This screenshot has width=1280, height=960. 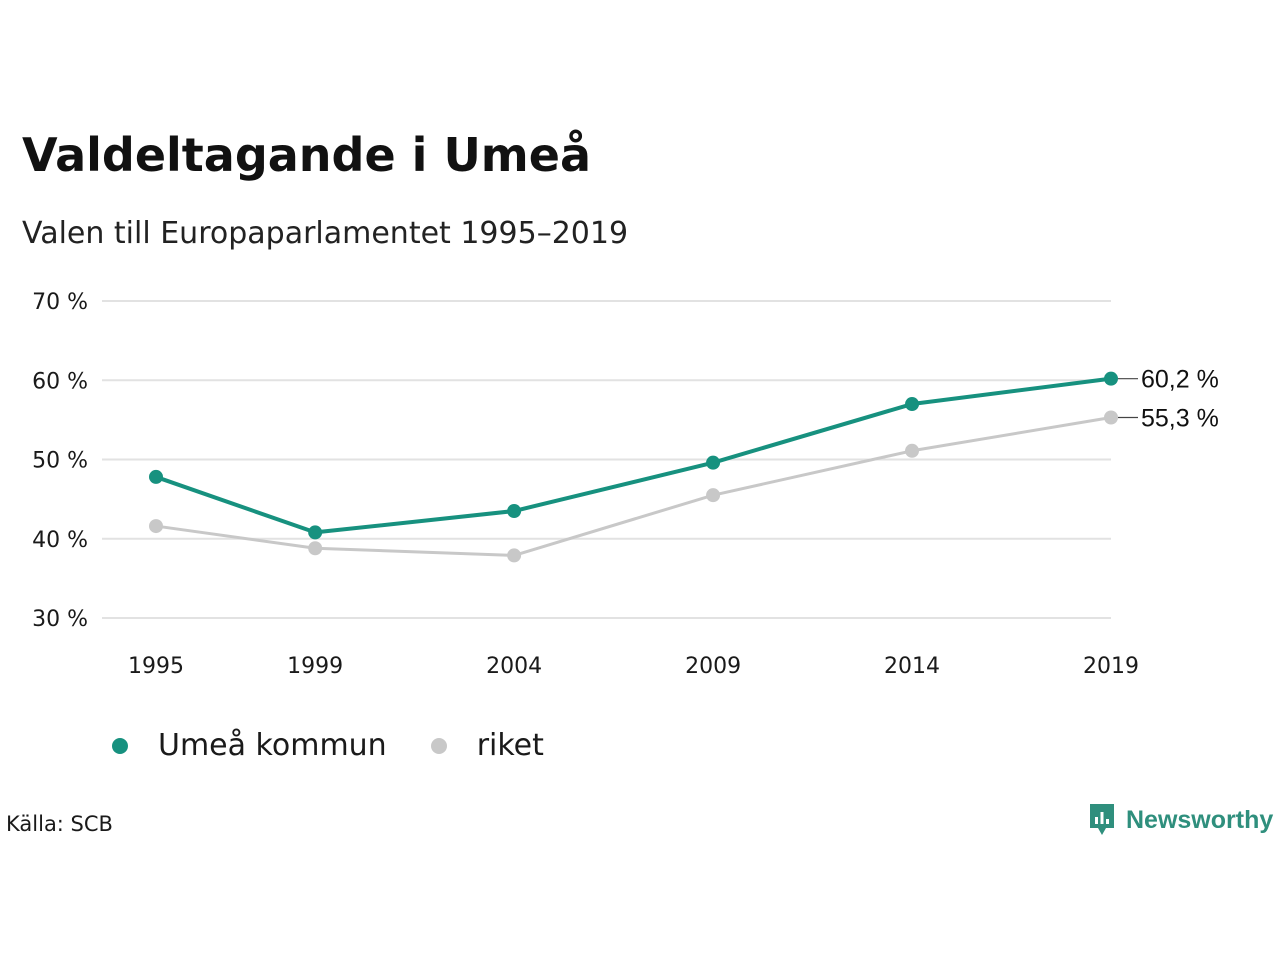 What do you see at coordinates (510, 745) in the screenshot?
I see `legend-label-riket: riket` at bounding box center [510, 745].